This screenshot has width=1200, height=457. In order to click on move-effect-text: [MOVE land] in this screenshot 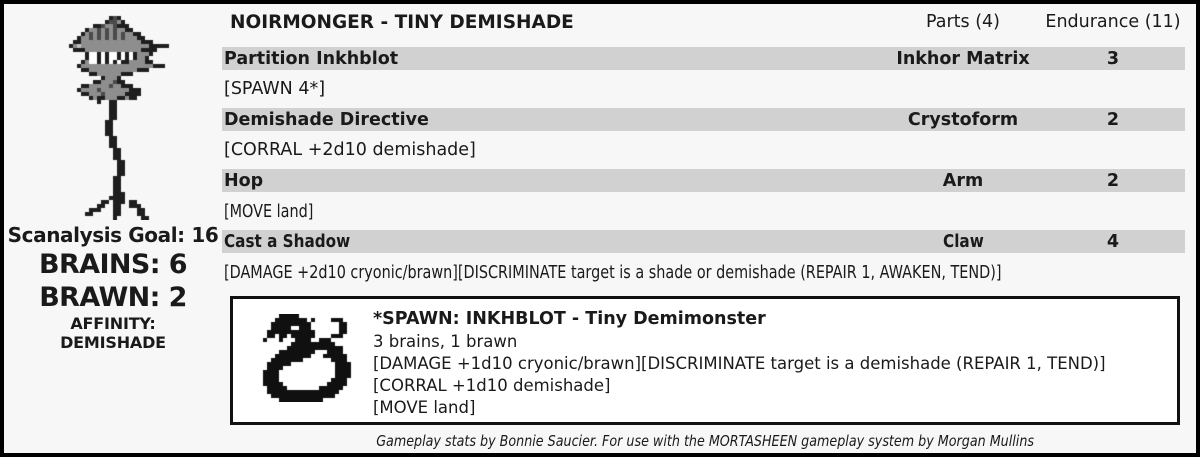, I will do `click(269, 211)`.